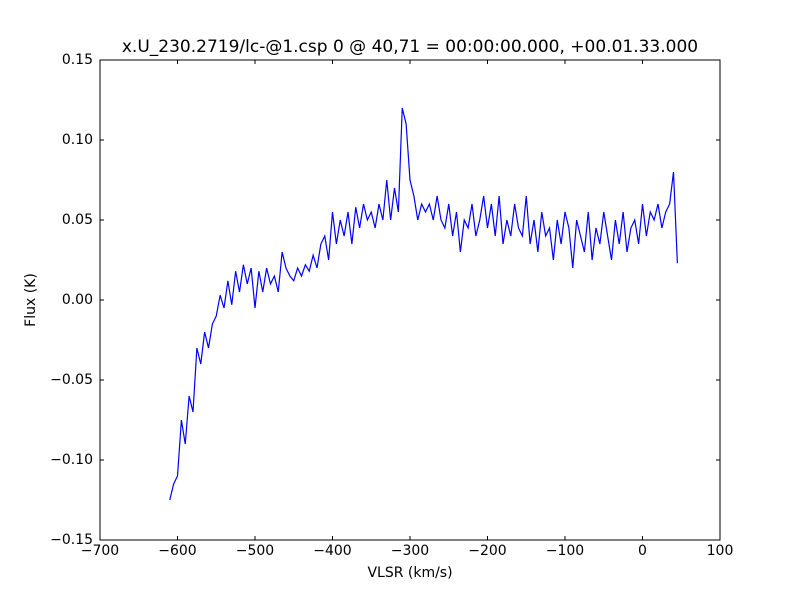 The width and height of the screenshot is (800, 600). I want to click on x-tick-label: −600, so click(177, 551).